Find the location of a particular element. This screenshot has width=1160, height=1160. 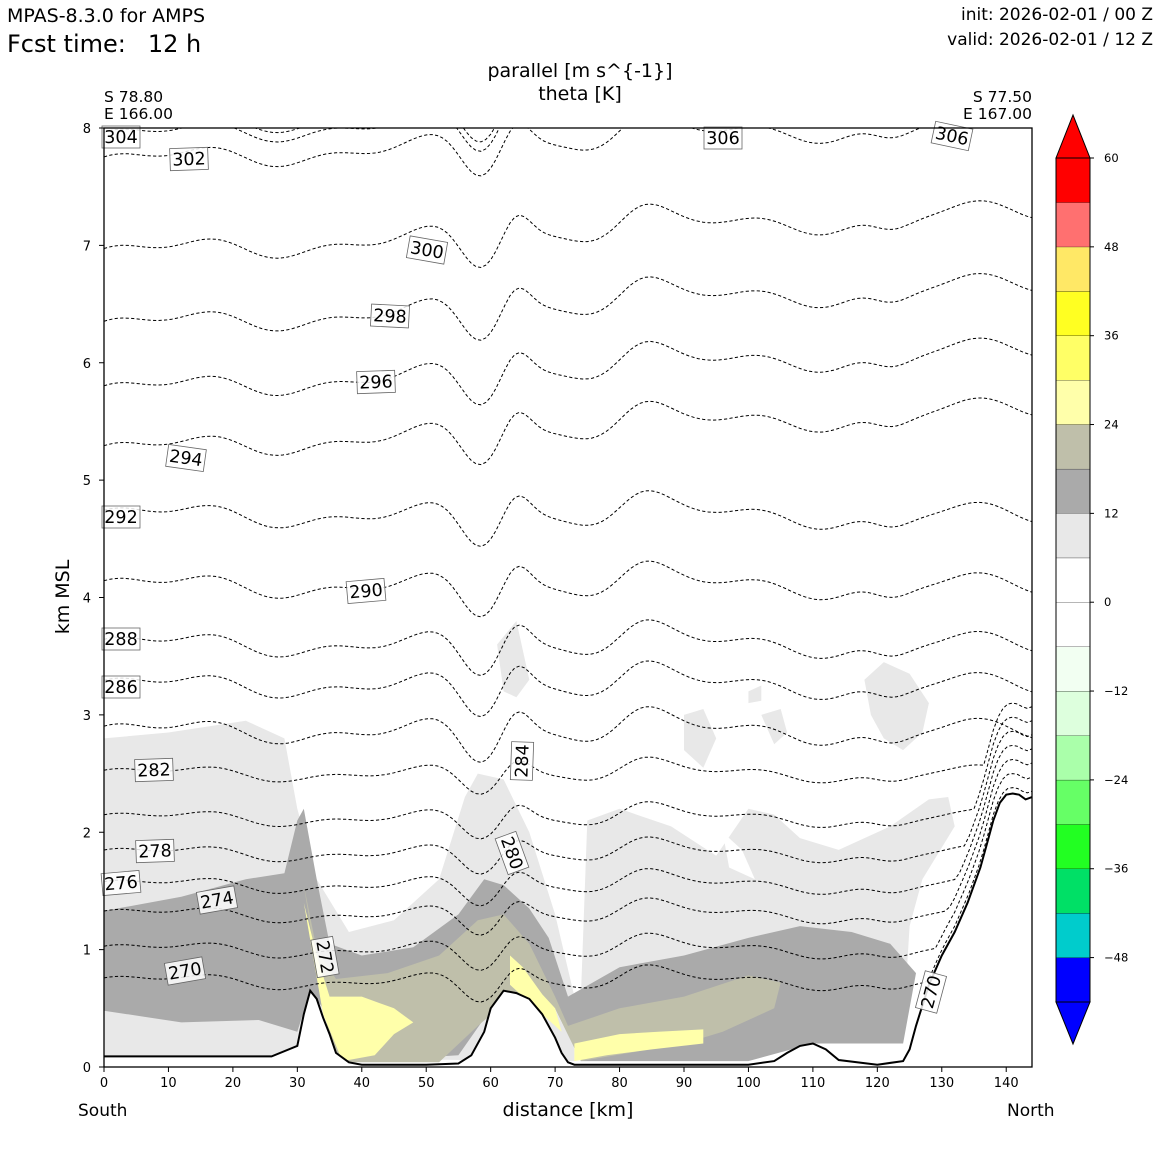

theta-label-text: 304 is located at coordinates (120, 138).